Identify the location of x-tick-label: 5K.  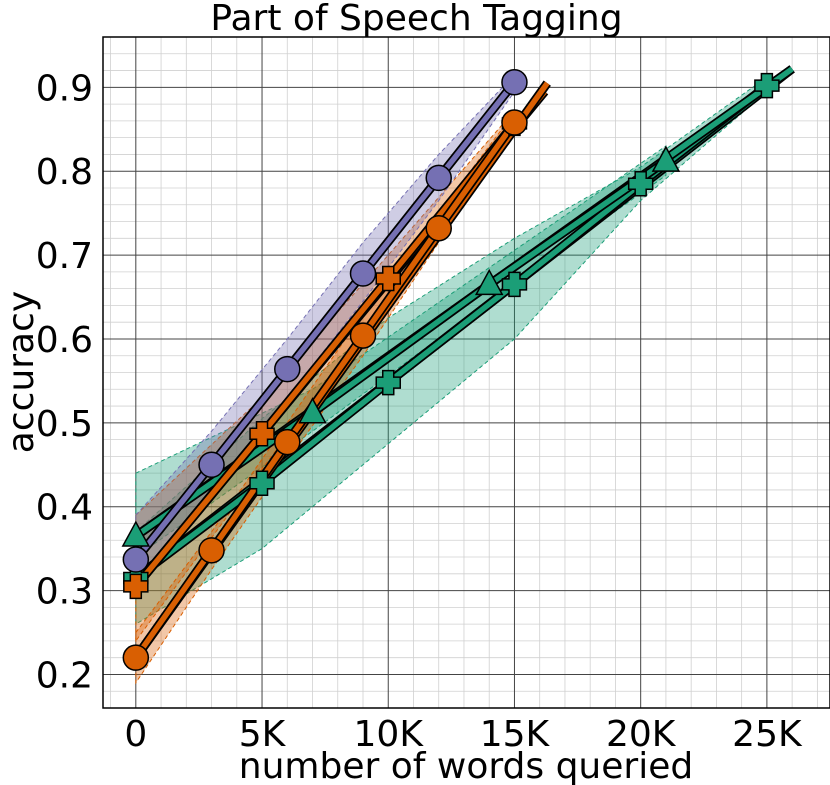
(263, 734).